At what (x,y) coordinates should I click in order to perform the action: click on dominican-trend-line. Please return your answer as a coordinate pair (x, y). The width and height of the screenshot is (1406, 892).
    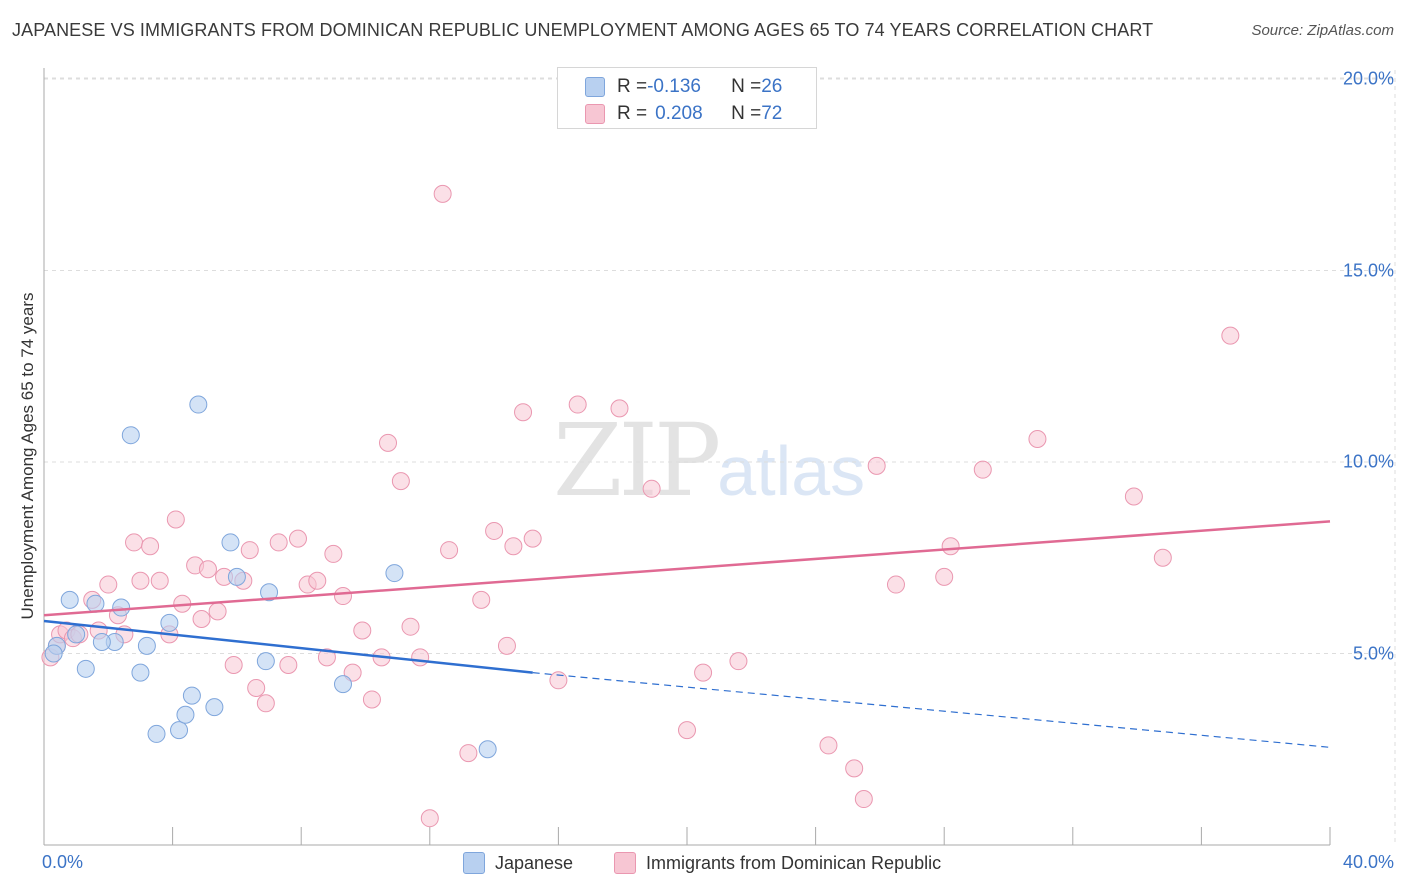
    Looking at the image, I should click on (687, 568).